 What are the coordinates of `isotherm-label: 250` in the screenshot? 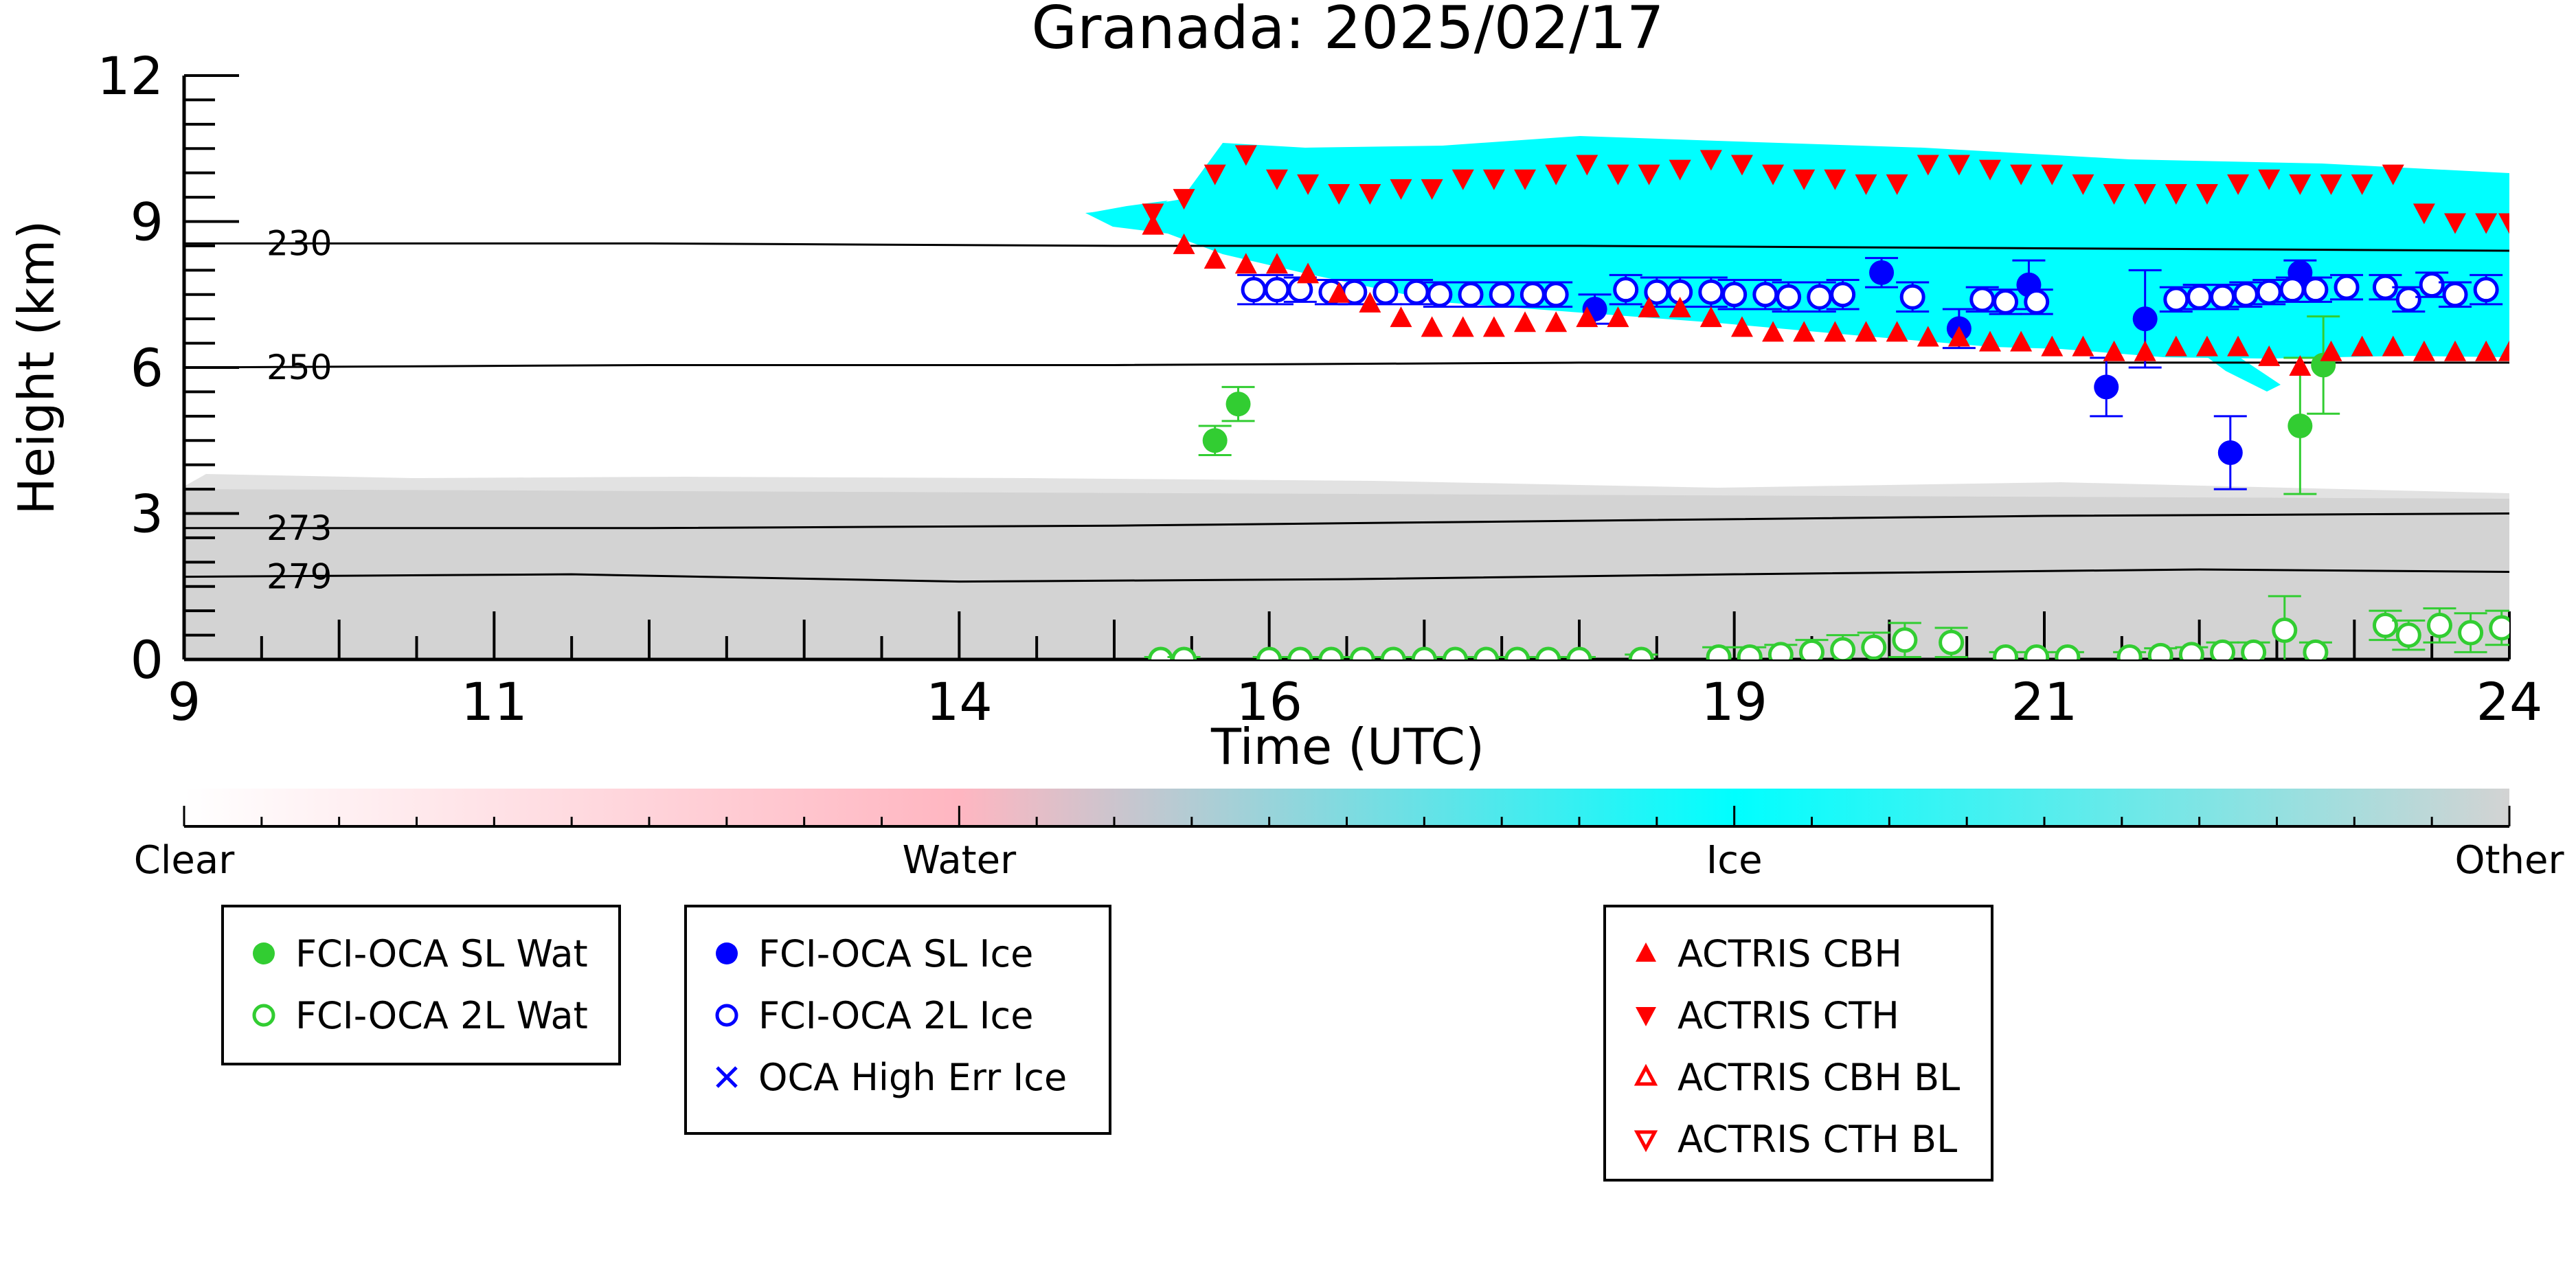 It's located at (299, 367).